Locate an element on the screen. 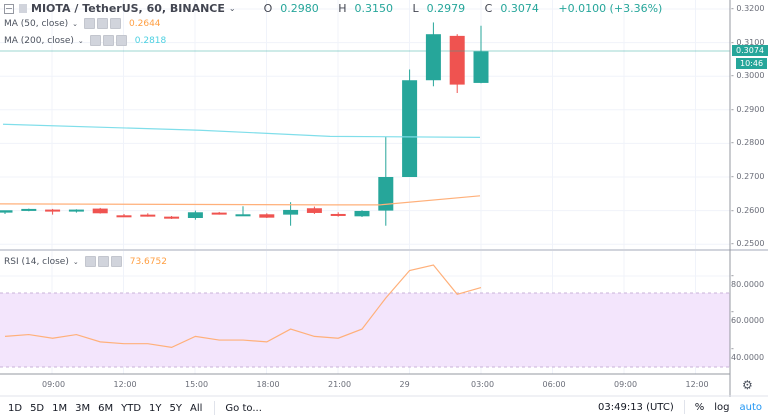 Image resolution: width=768 pixels, height=419 pixels. range-5d: 5D is located at coordinates (37, 408).